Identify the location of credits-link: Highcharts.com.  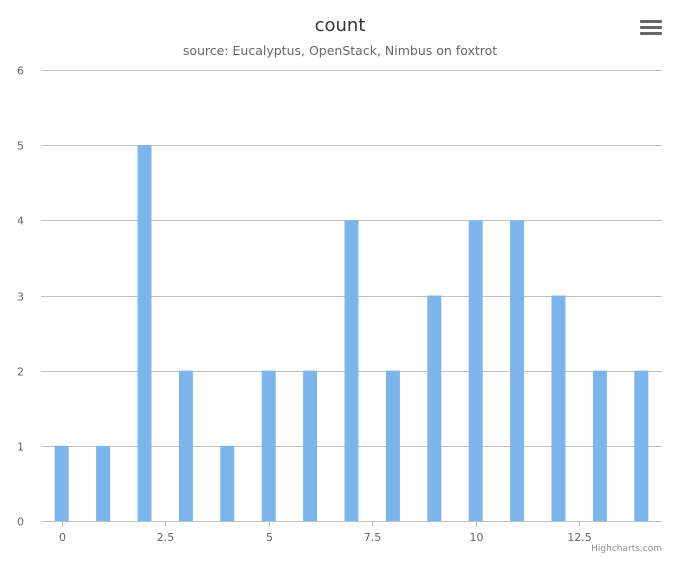
(626, 549).